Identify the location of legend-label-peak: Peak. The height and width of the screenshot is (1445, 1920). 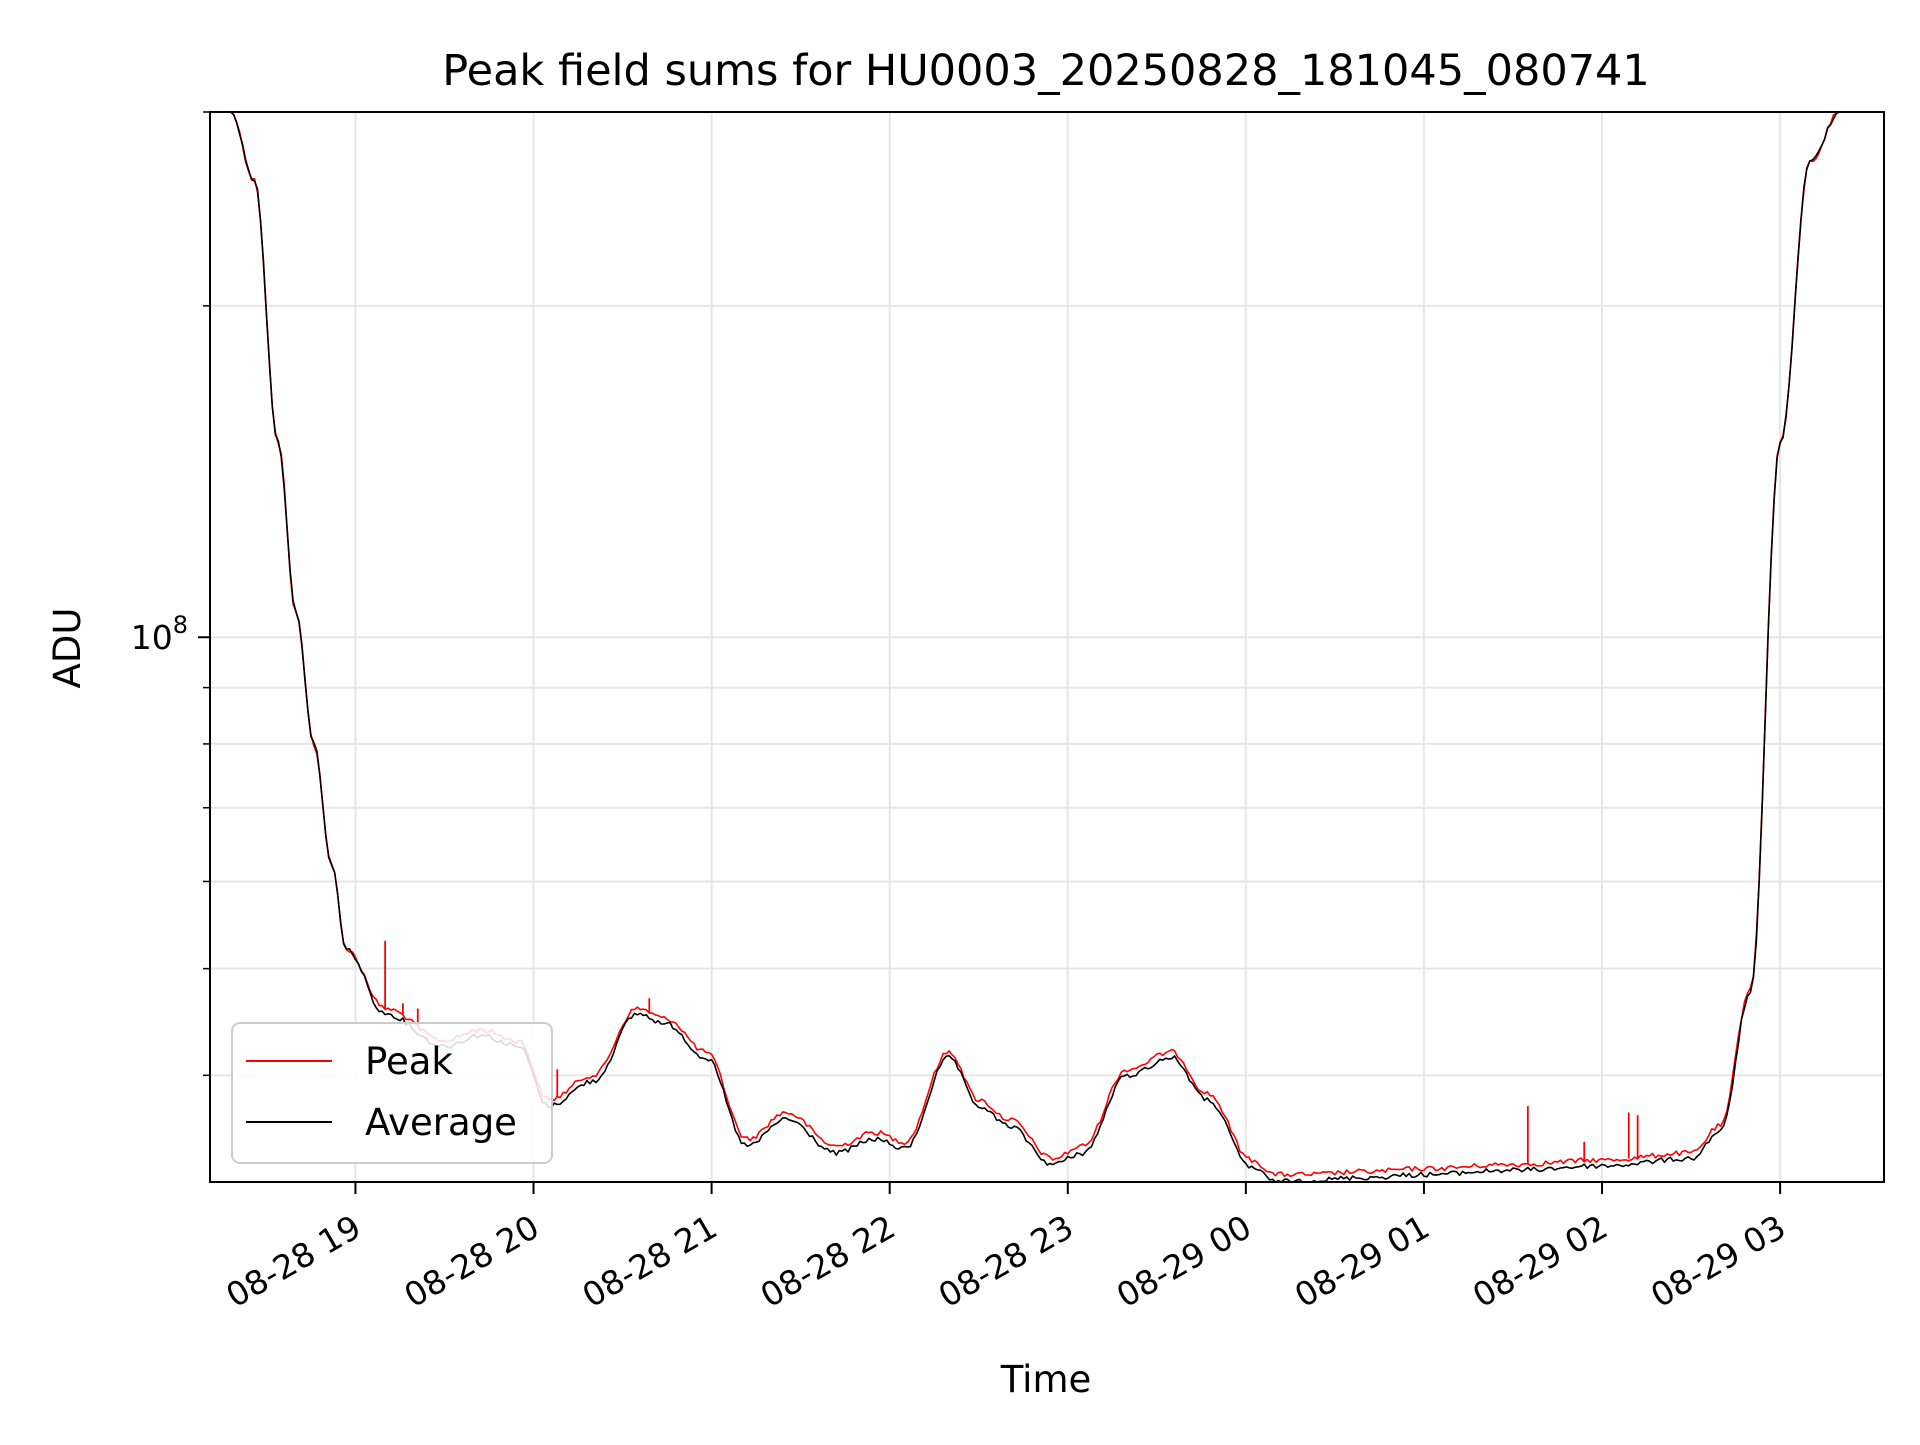
(409, 1061).